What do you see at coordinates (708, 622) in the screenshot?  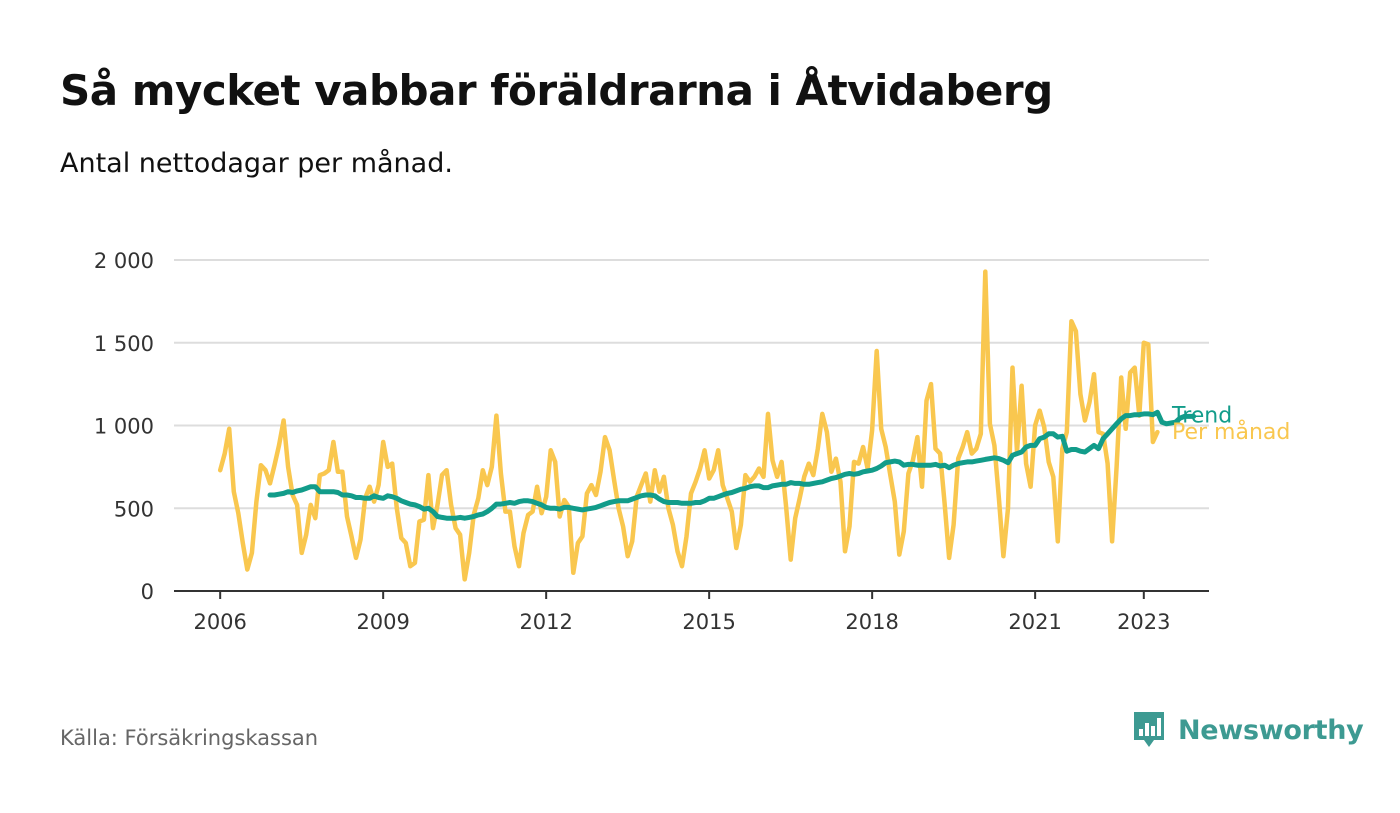 I see `x-tick-label: 2015` at bounding box center [708, 622].